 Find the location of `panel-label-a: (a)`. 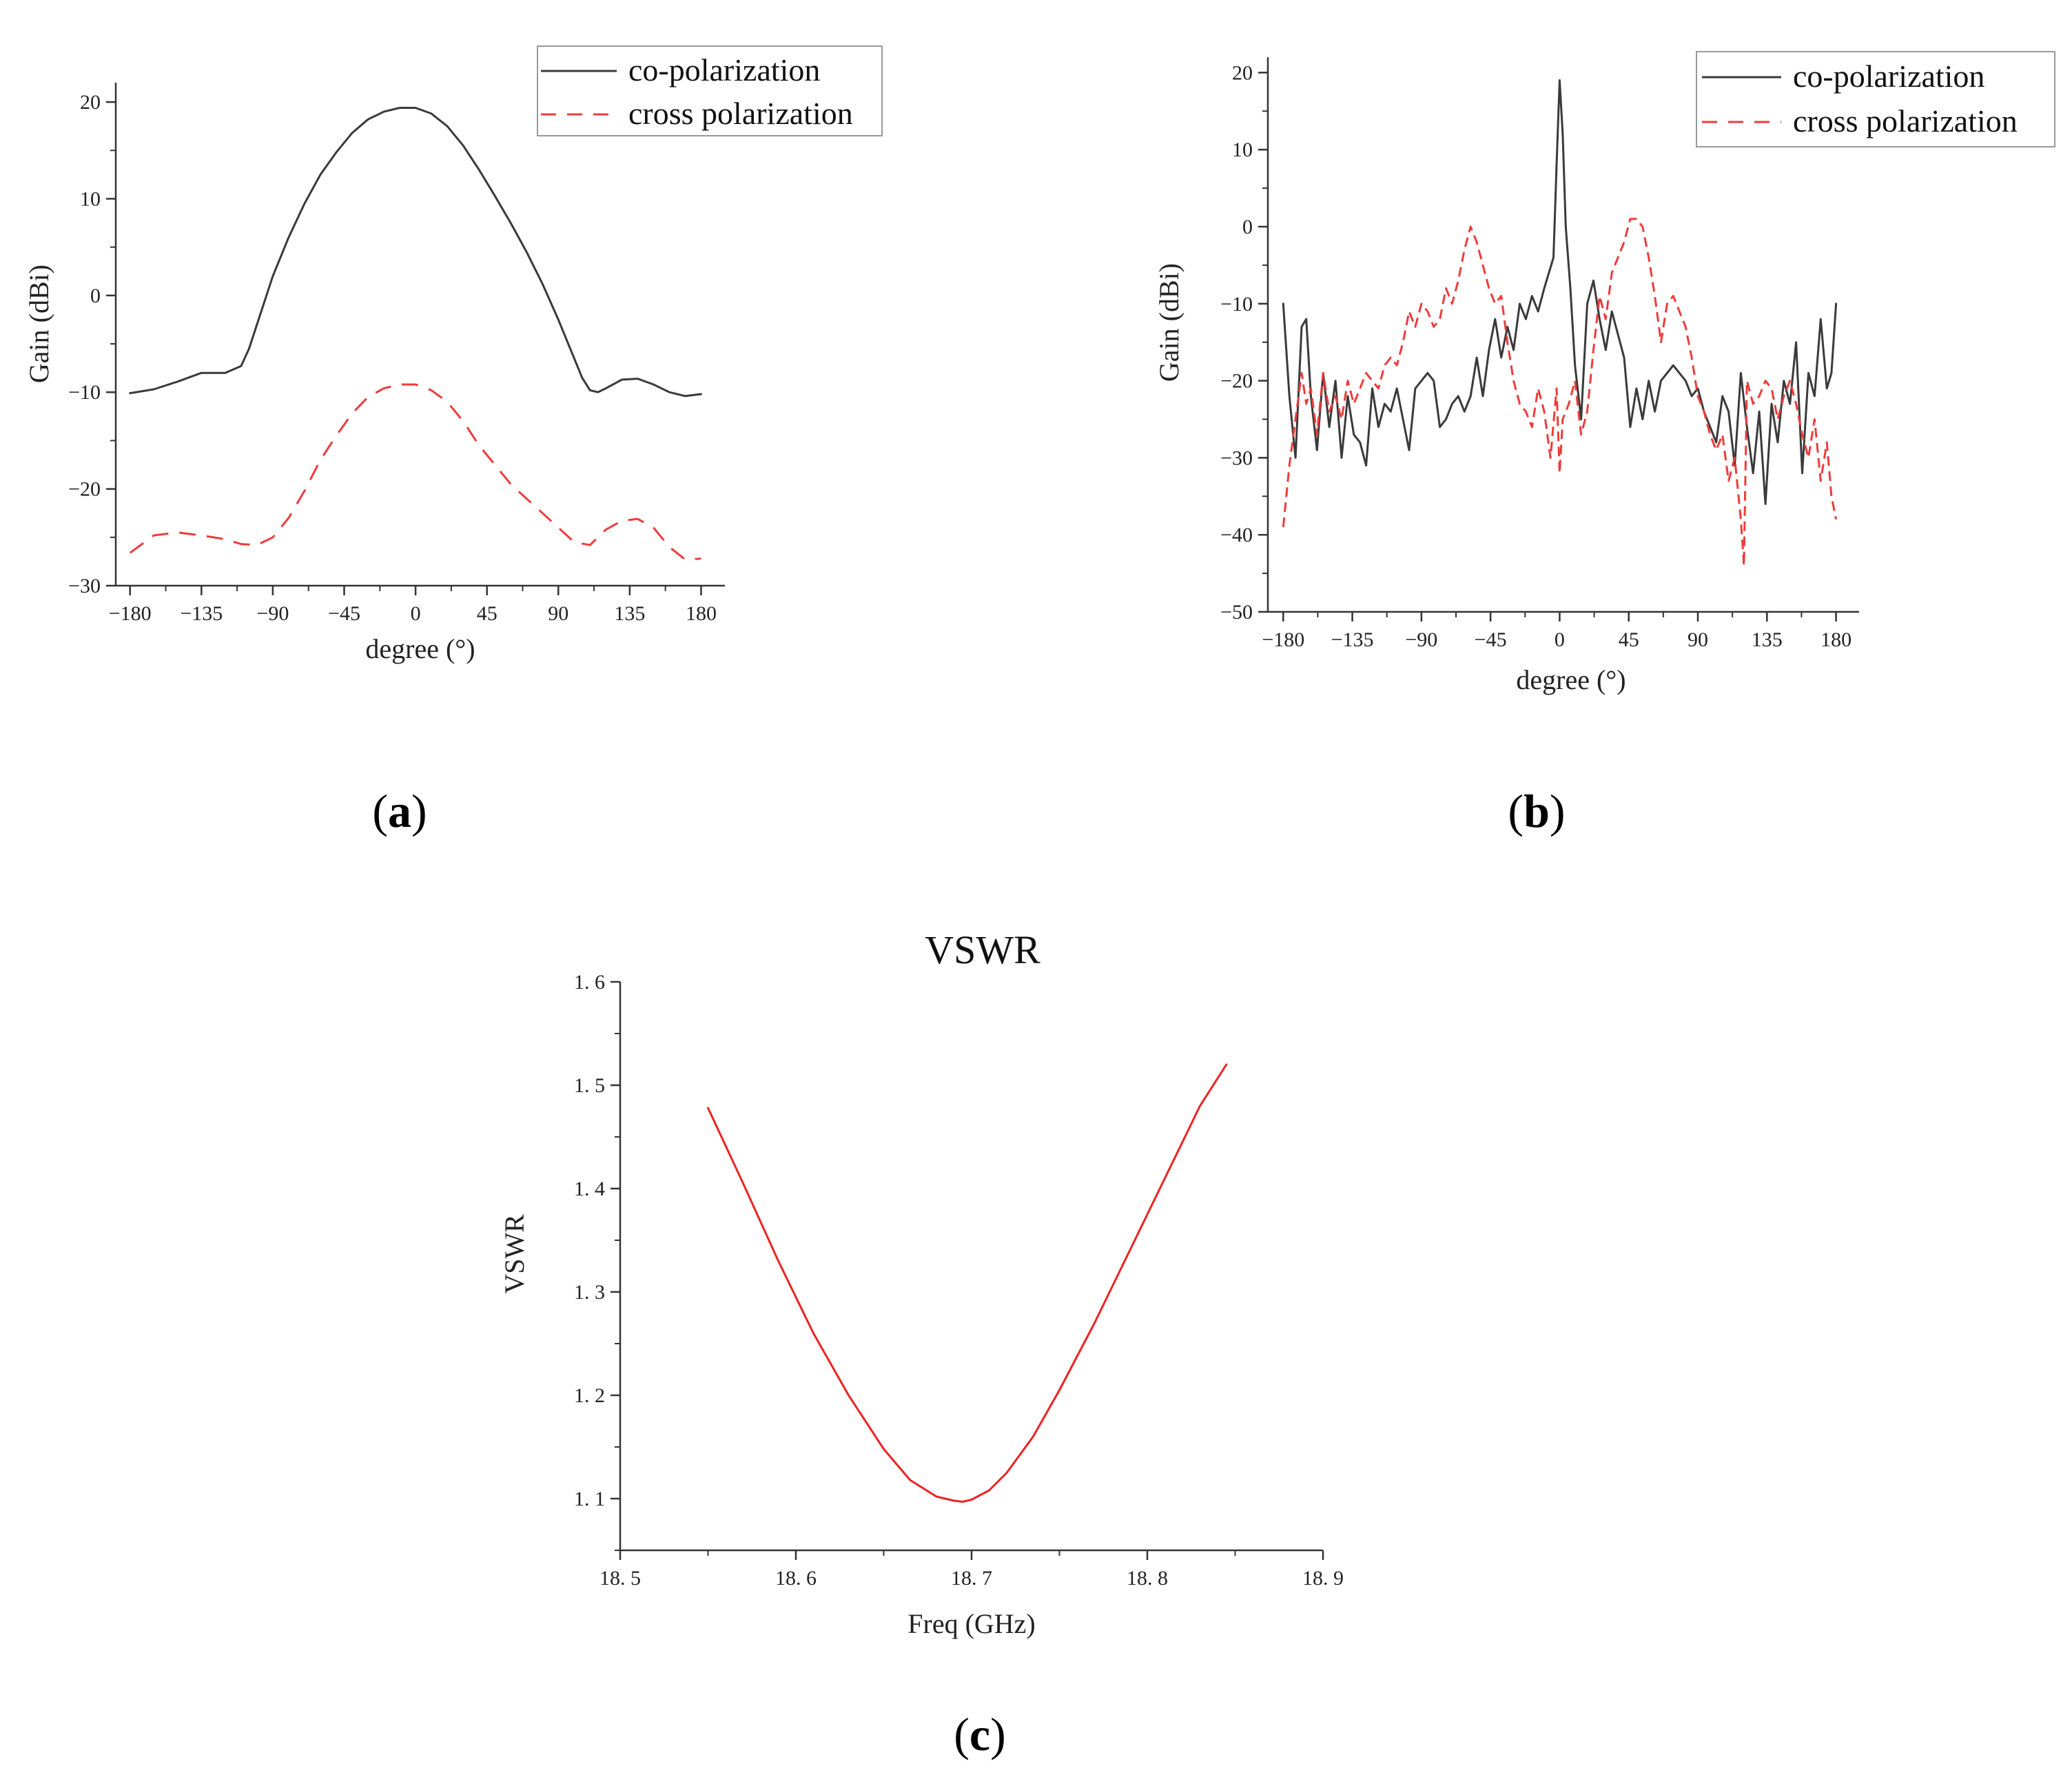

panel-label-a: (a) is located at coordinates (399, 811).